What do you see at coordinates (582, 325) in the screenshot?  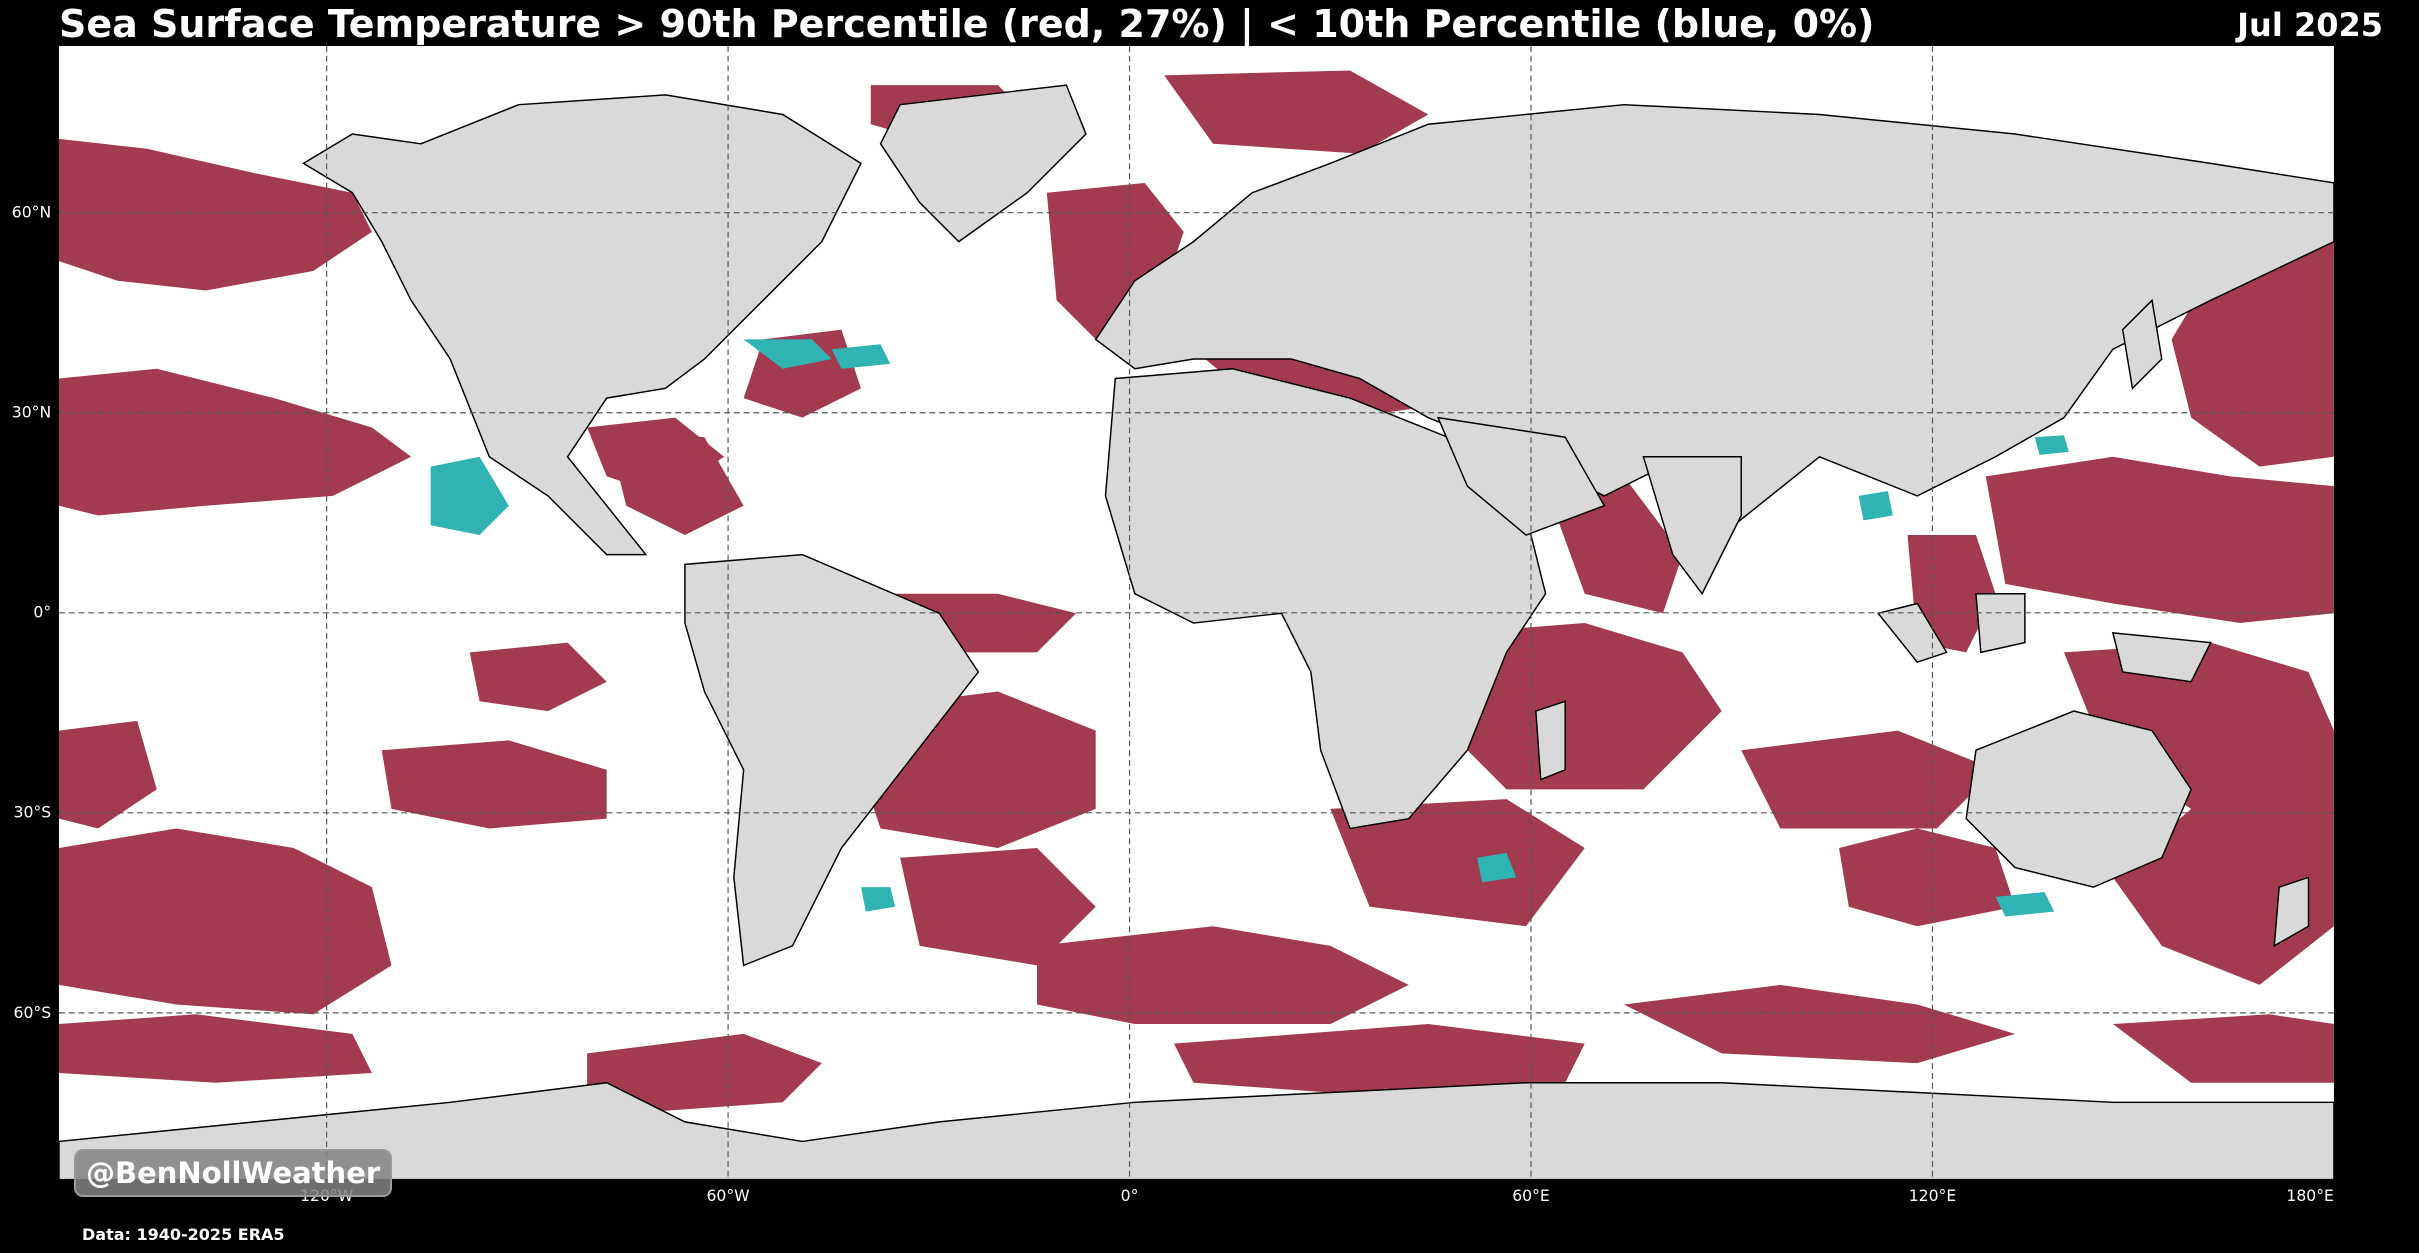 I see `land-north-america` at bounding box center [582, 325].